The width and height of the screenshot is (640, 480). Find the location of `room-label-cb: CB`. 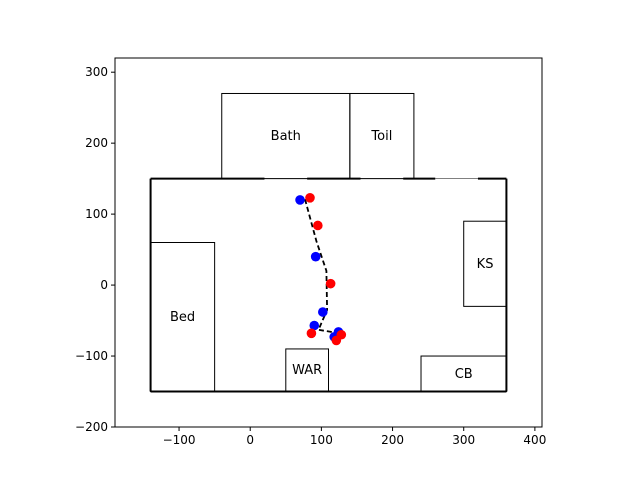

room-label-cb: CB is located at coordinates (464, 374).